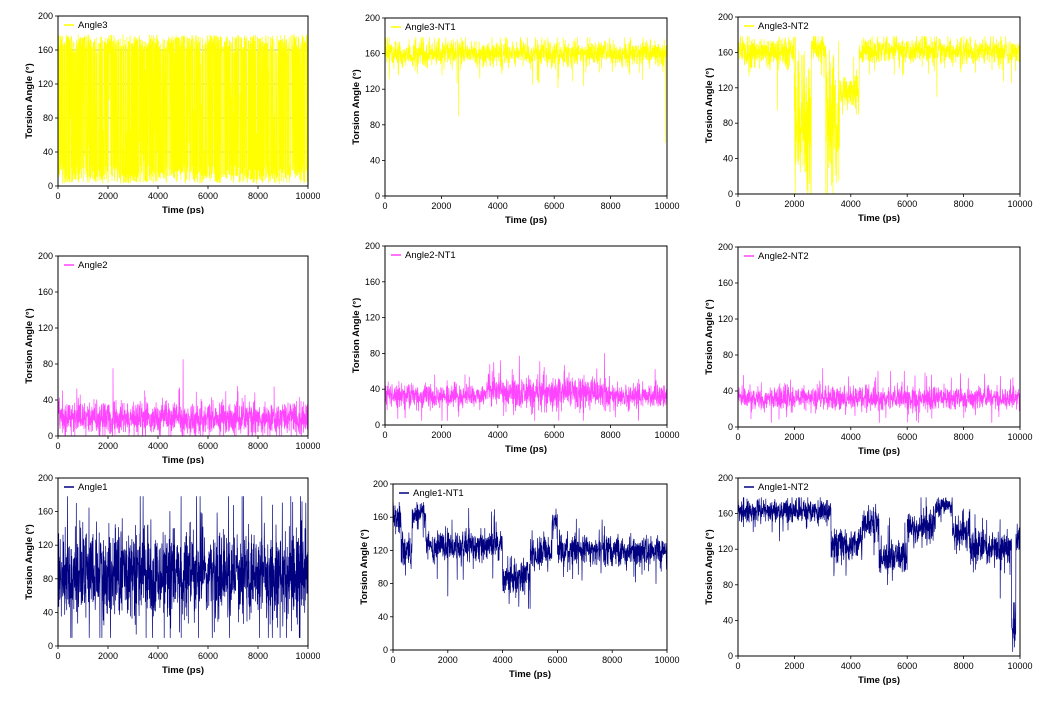 The height and width of the screenshot is (701, 1050). Describe the element at coordinates (879, 574) in the screenshot. I see `series-line-angle1-nt2` at that location.